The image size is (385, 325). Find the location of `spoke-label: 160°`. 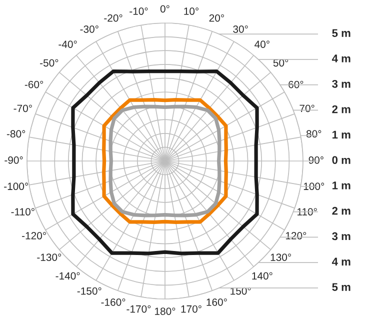

spoke-label: 160° is located at coordinates (216, 302).